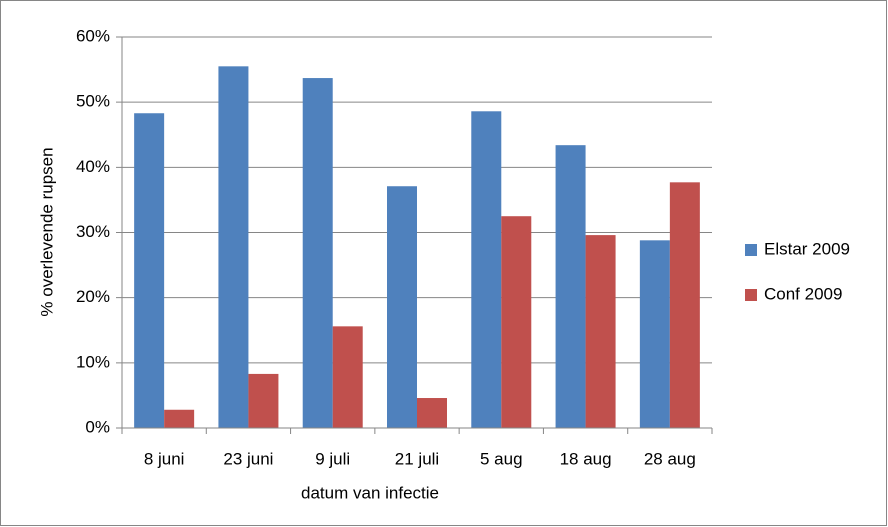 This screenshot has width=888, height=527. Describe the element at coordinates (93, 296) in the screenshot. I see `y-tick-label: 20%` at that location.